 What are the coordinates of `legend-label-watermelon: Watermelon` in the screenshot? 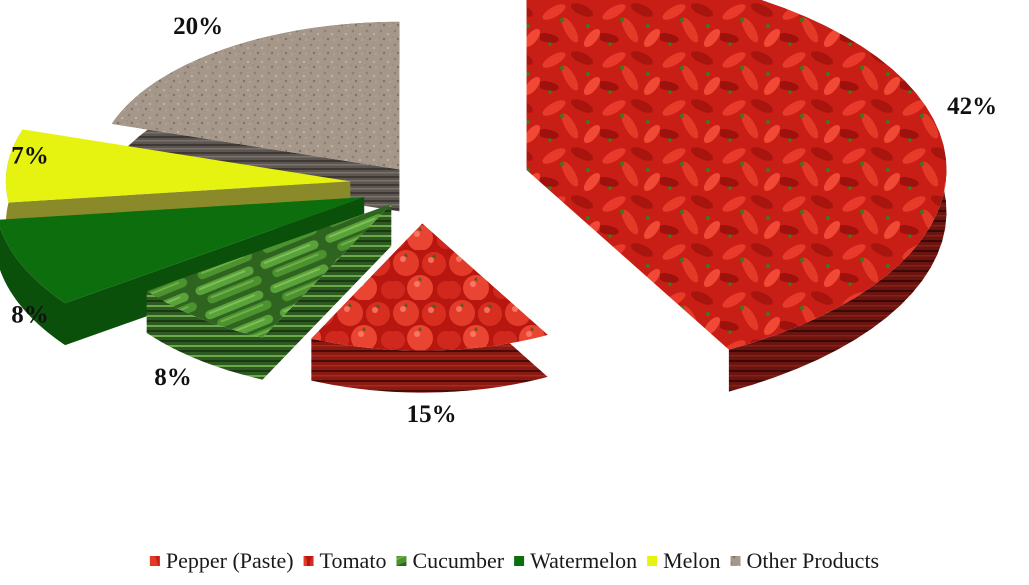 It's located at (583, 560).